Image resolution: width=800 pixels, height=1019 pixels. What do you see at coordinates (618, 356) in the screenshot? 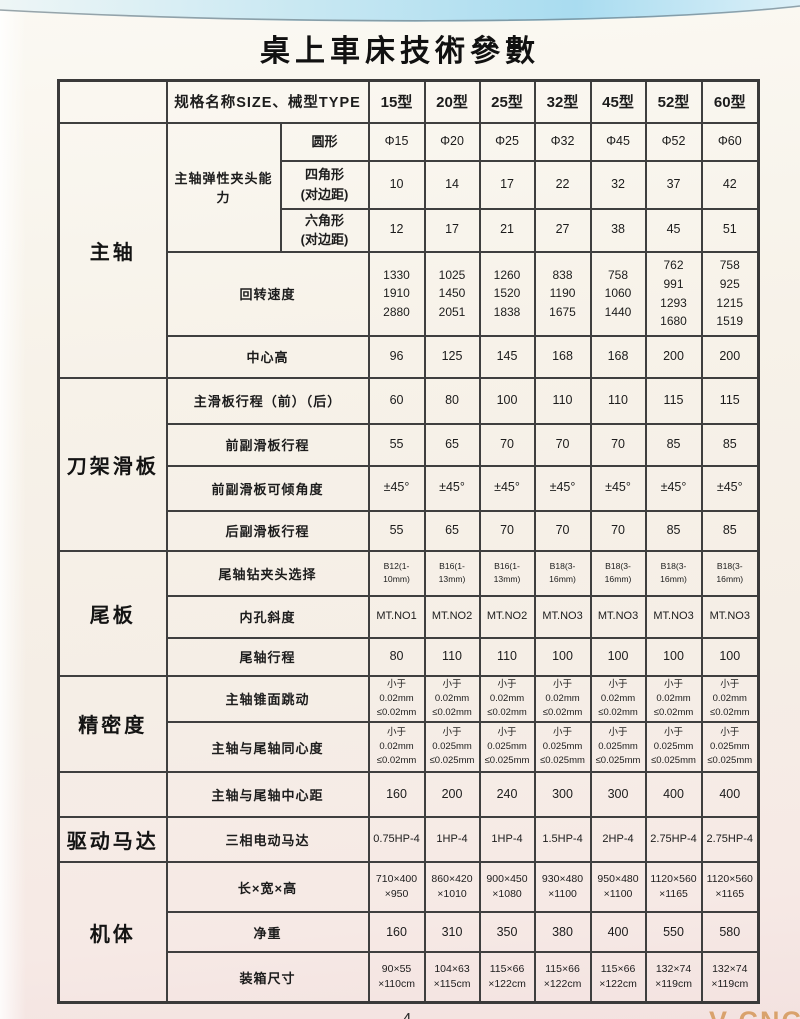
I see `value-cell: 168` at bounding box center [618, 356].